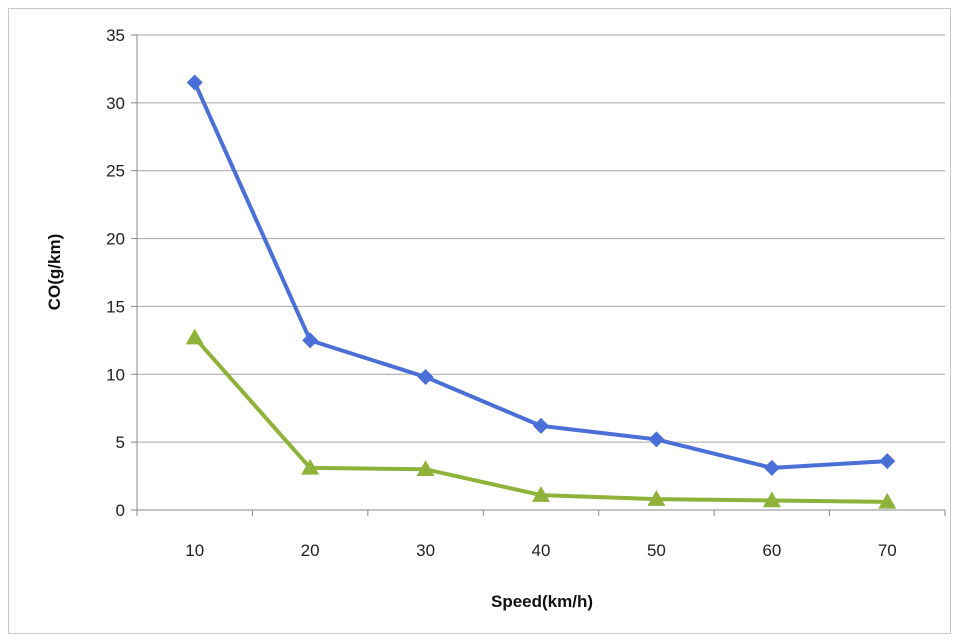 The width and height of the screenshot is (961, 642). Describe the element at coordinates (656, 550) in the screenshot. I see `x-tick-label: 50` at that location.